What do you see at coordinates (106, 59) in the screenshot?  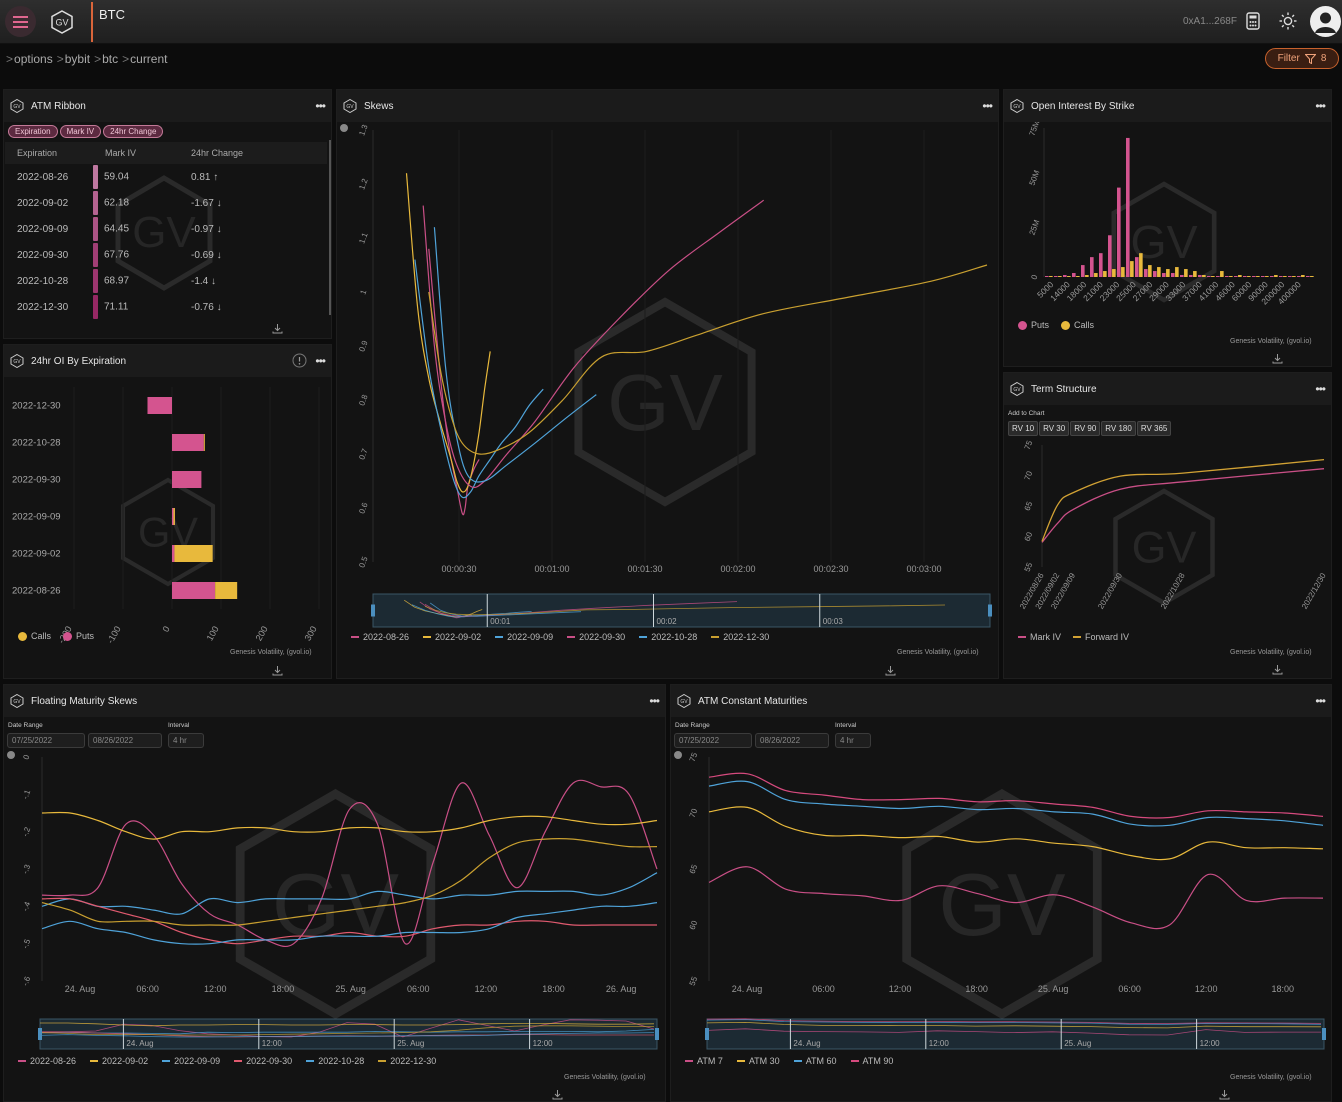 I see `breadcrumb-item: >btc` at bounding box center [106, 59].